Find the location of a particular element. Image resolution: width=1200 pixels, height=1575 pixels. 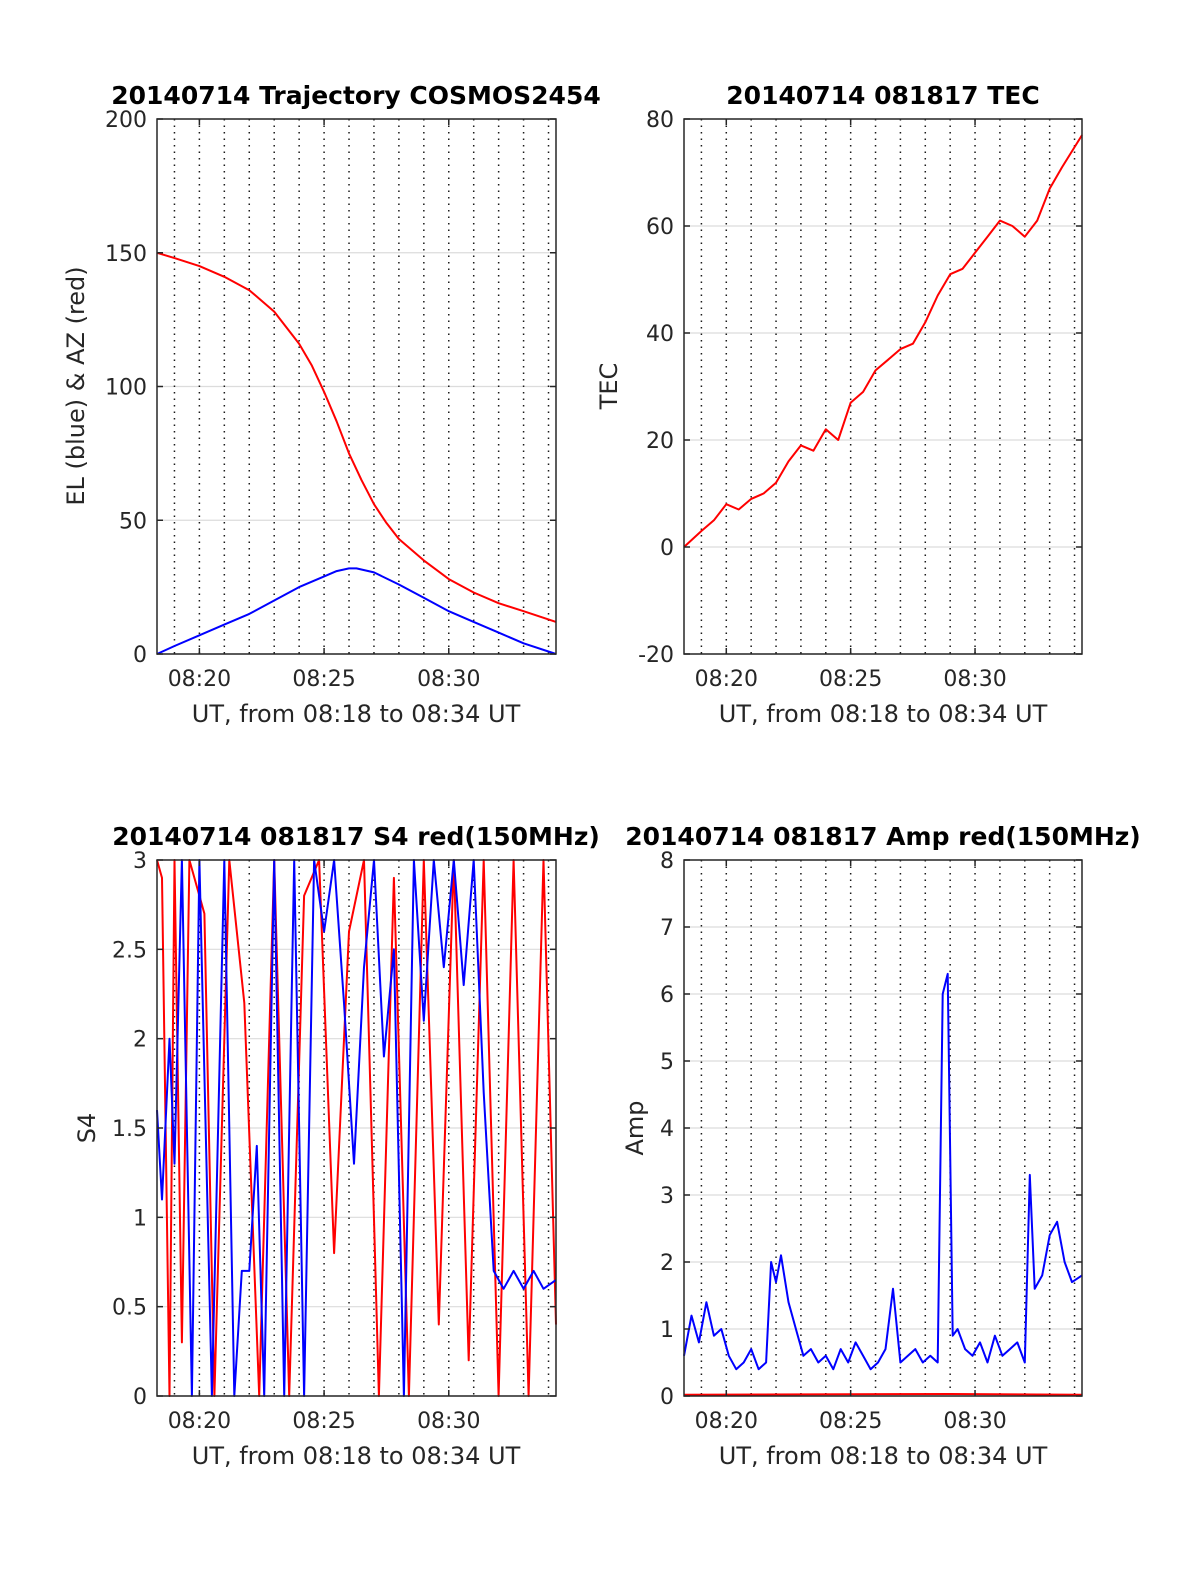

tec-x-axis-label: UT, from 08:18 to 08:34 UT is located at coordinates (883, 714).